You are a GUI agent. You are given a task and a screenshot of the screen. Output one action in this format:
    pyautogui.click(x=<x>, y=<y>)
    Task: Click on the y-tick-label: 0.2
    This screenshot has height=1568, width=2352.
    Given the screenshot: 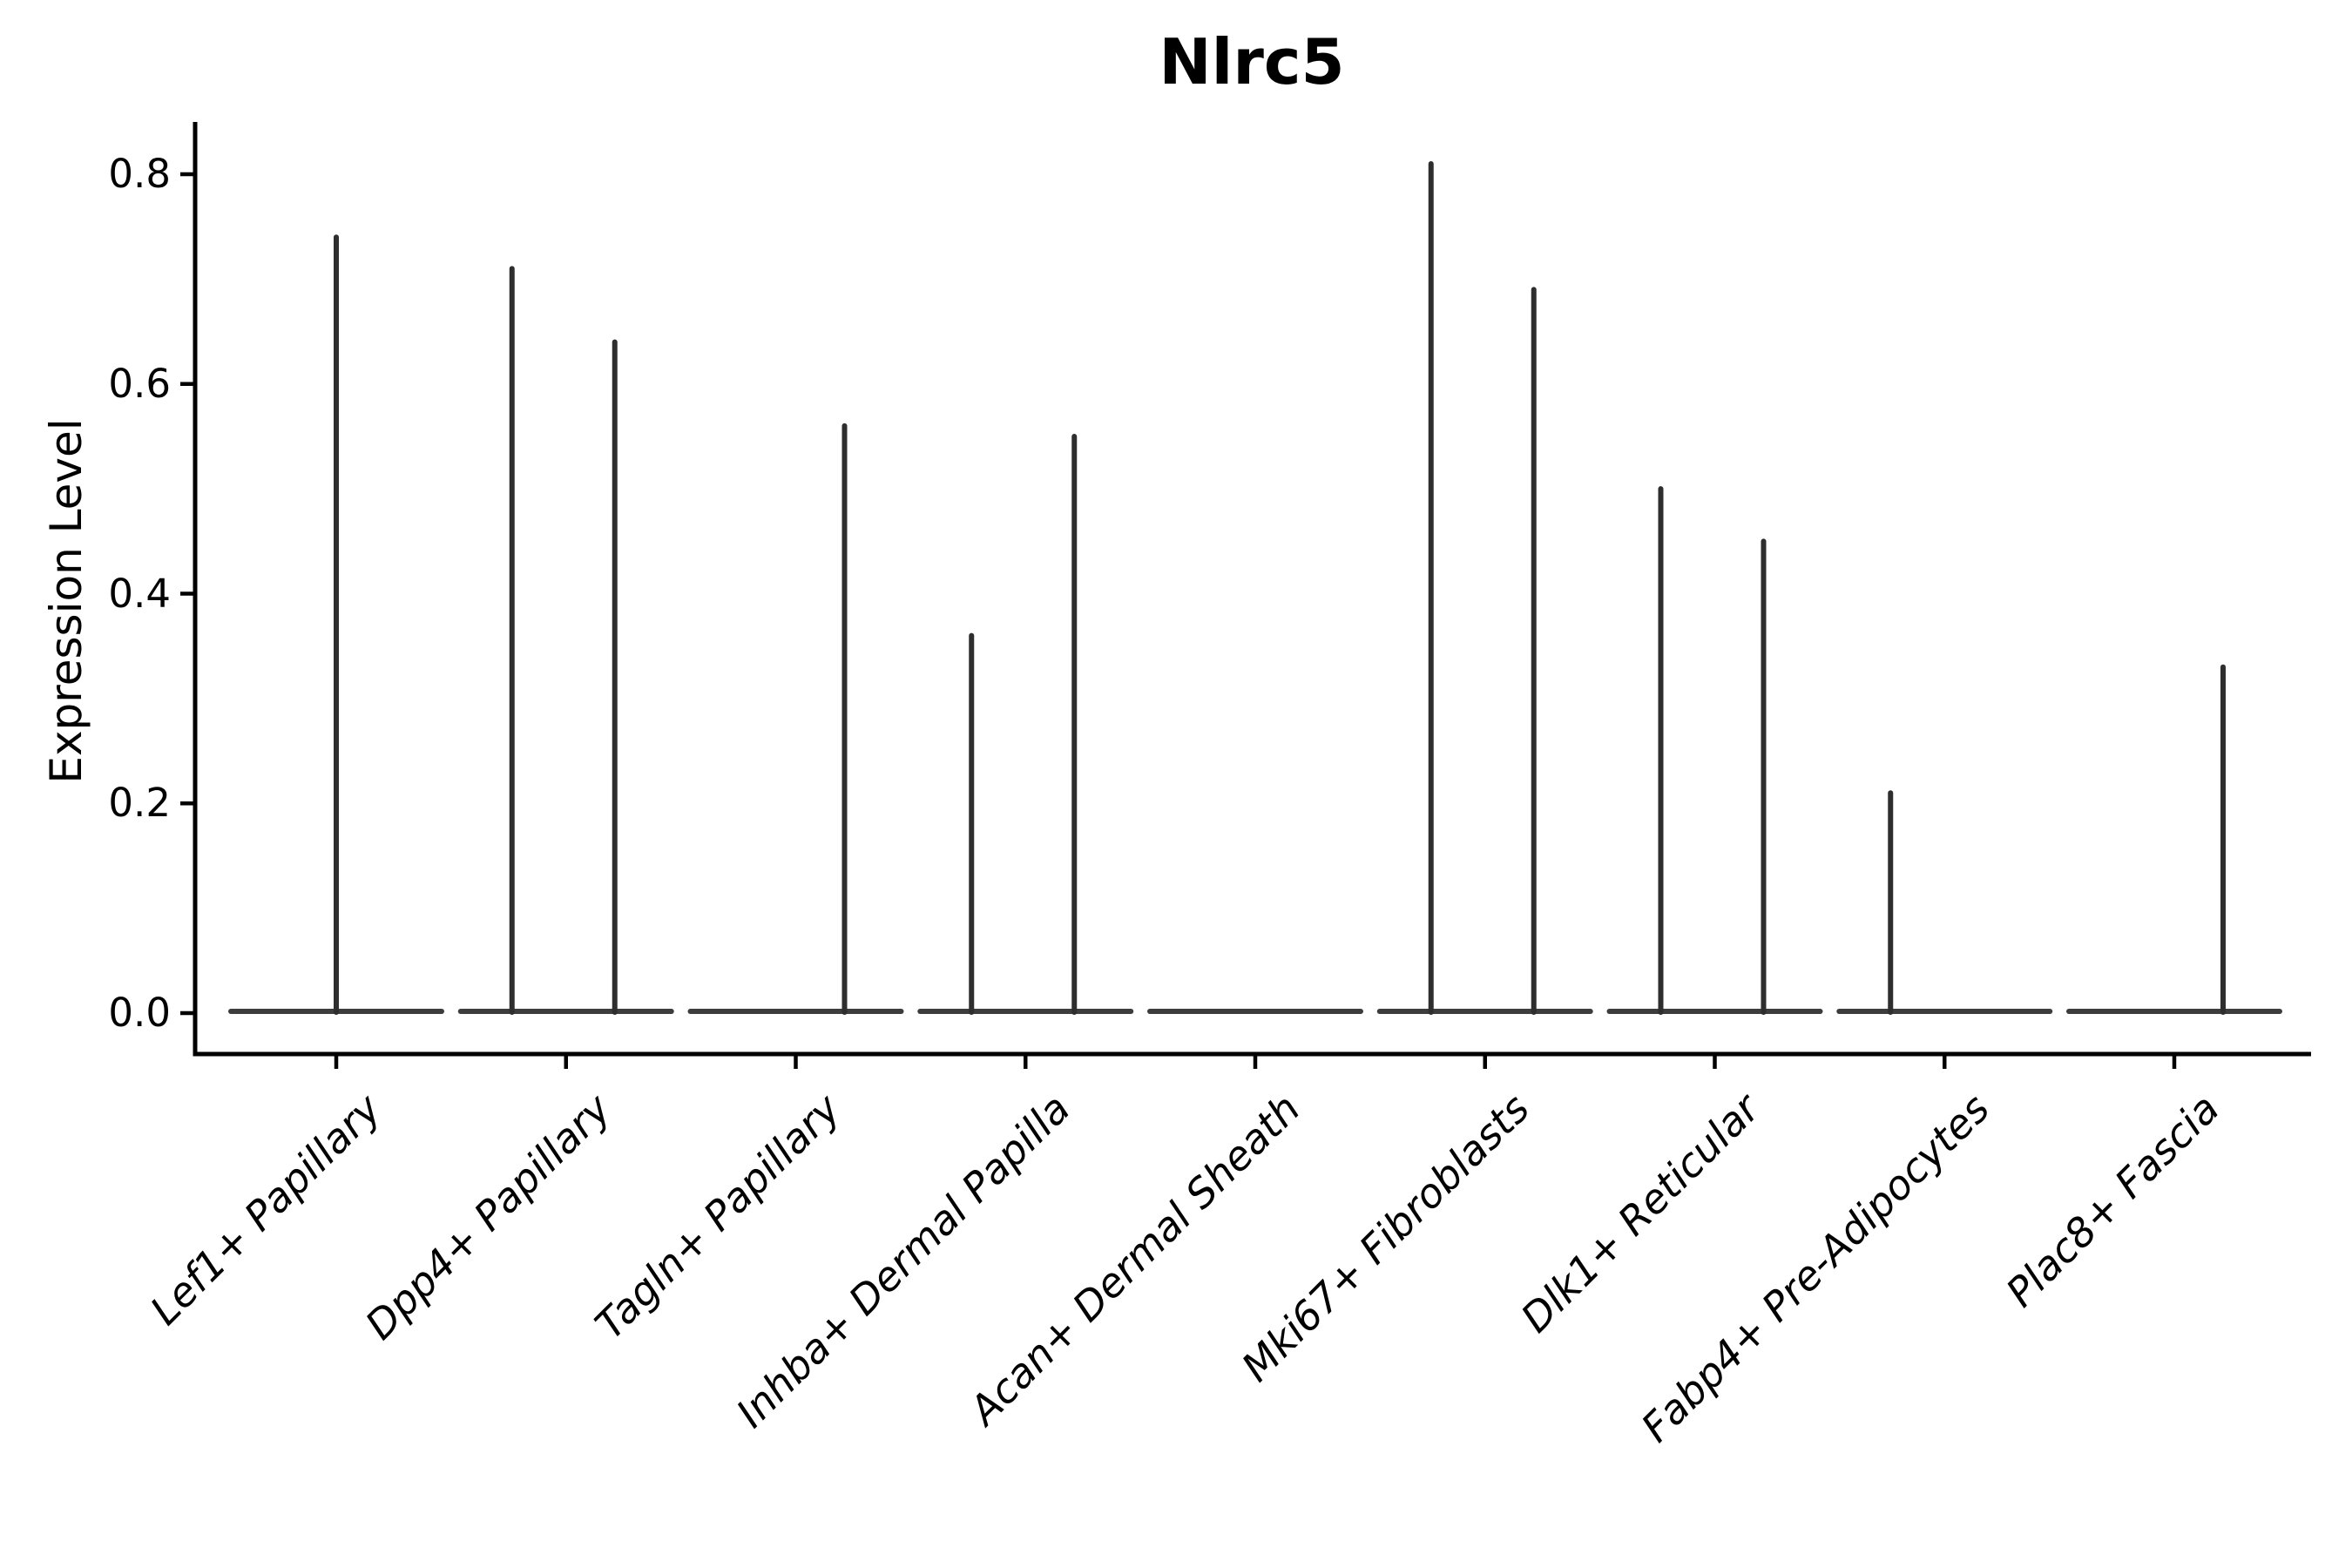 What is the action you would take?
    pyautogui.click(x=139, y=803)
    